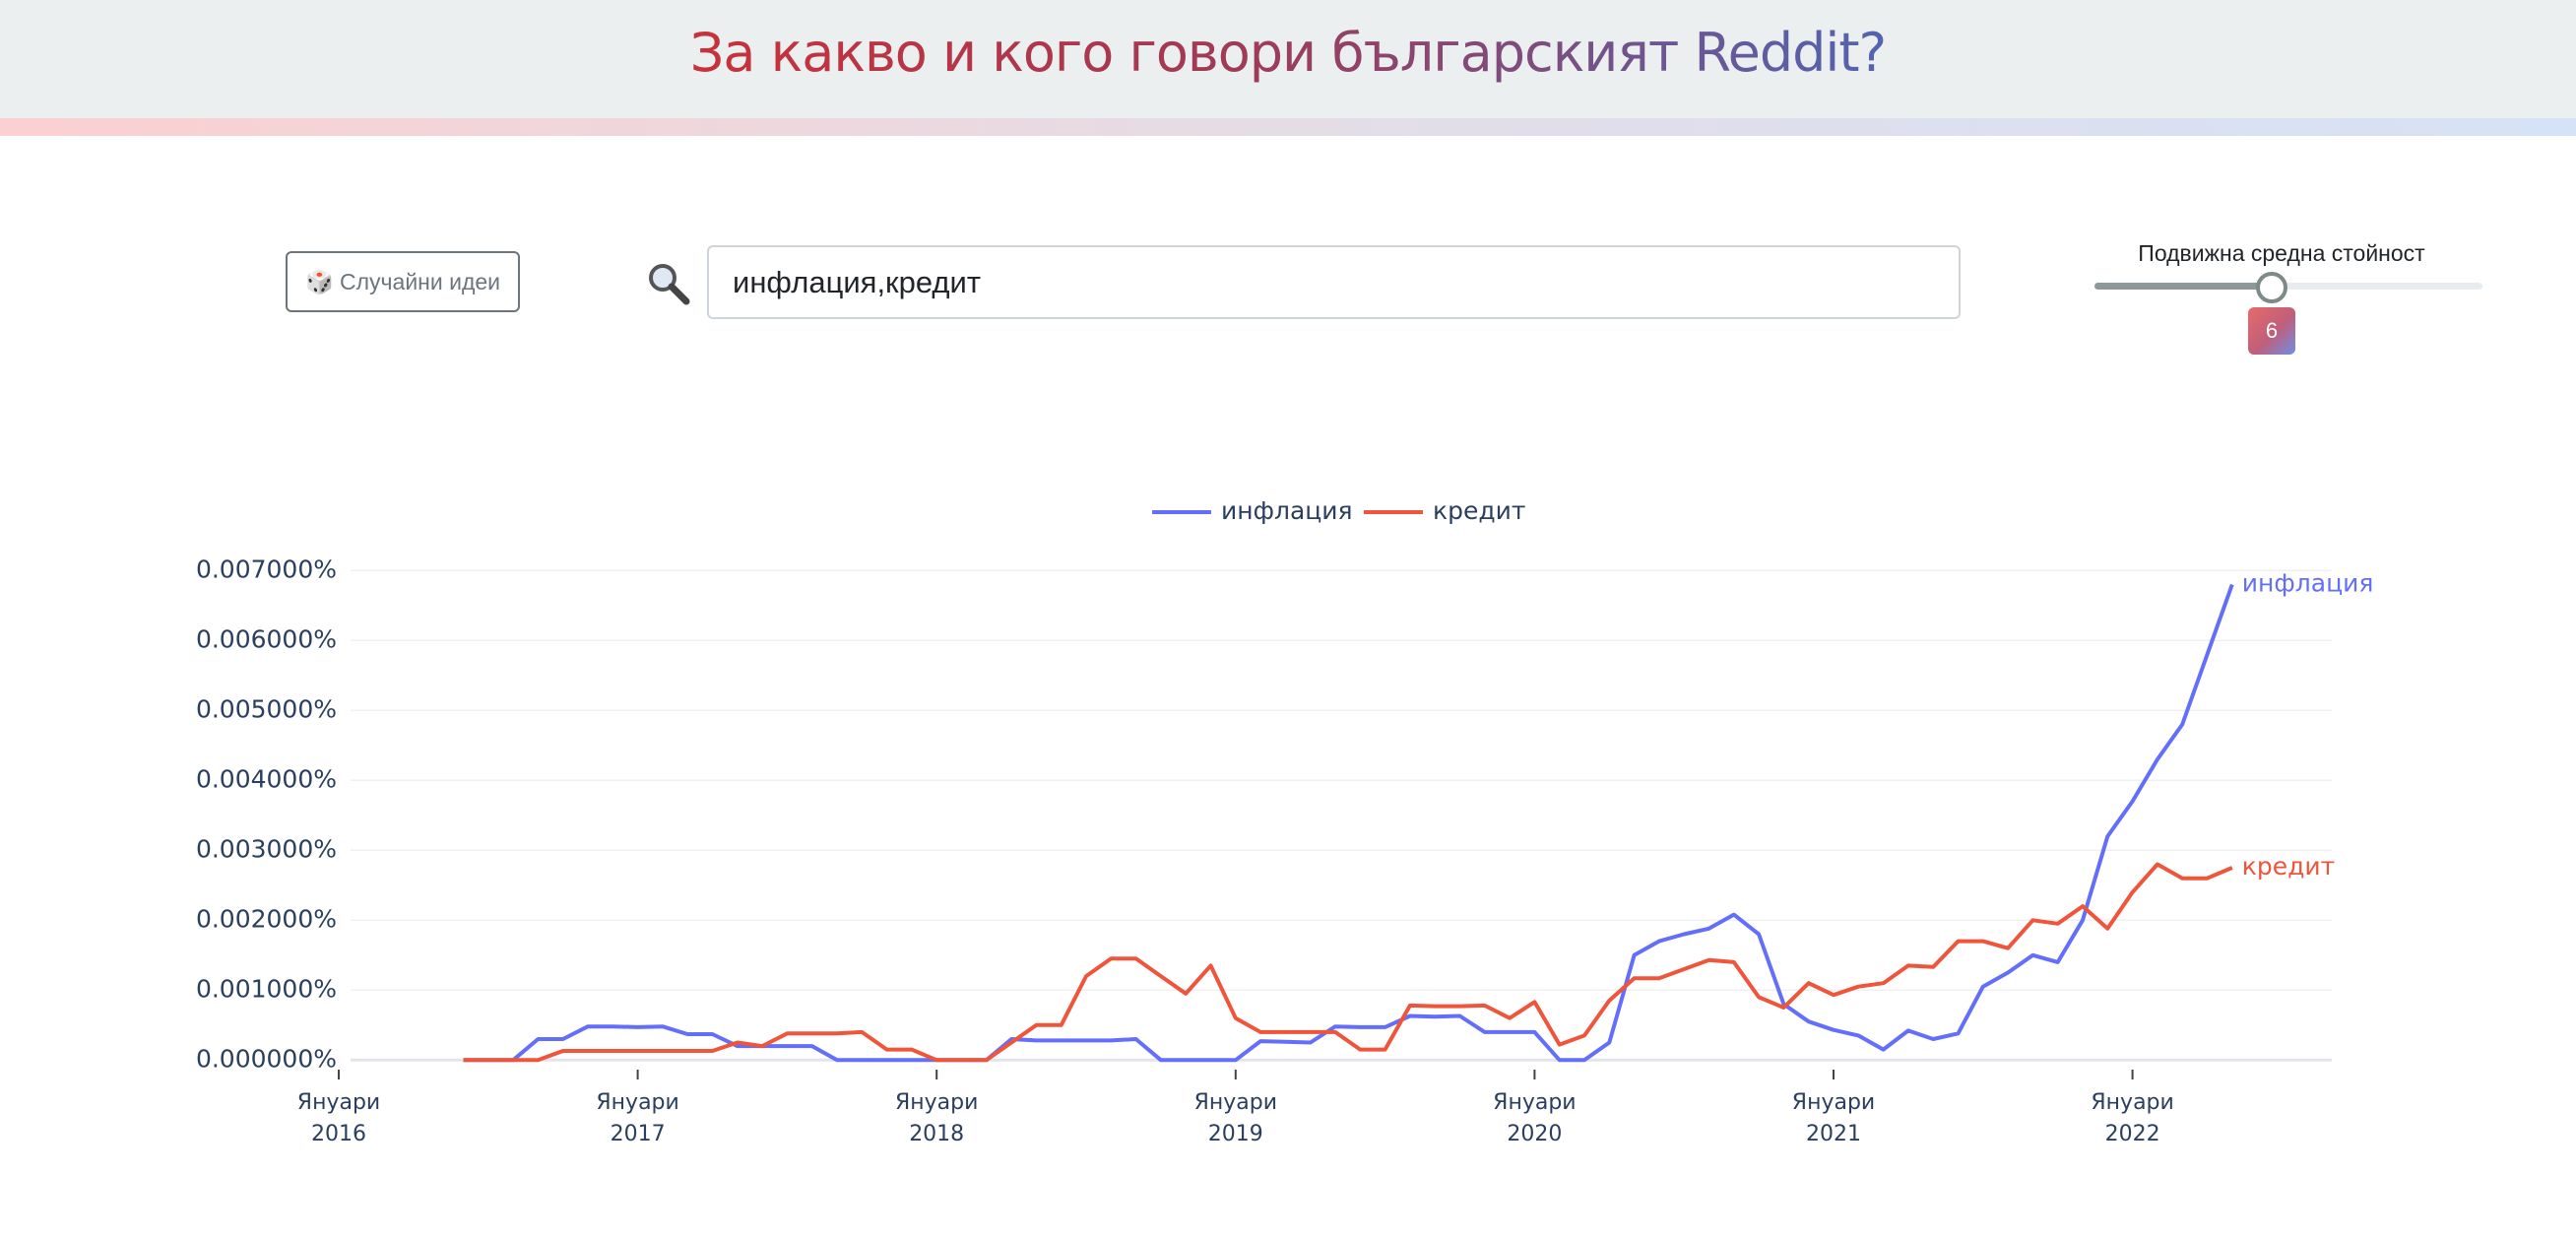 The width and height of the screenshot is (2576, 1241). What do you see at coordinates (2271, 331) in the screenshot?
I see `slider-value: 6` at bounding box center [2271, 331].